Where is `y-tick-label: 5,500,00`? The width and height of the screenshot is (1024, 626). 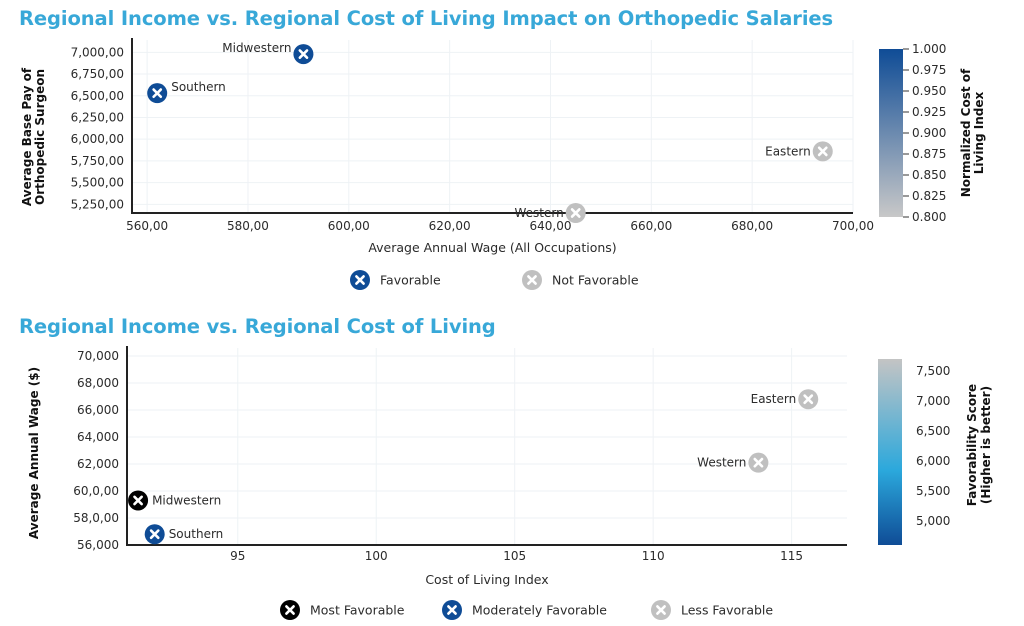
y-tick-label: 5,500,00 is located at coordinates (97, 183).